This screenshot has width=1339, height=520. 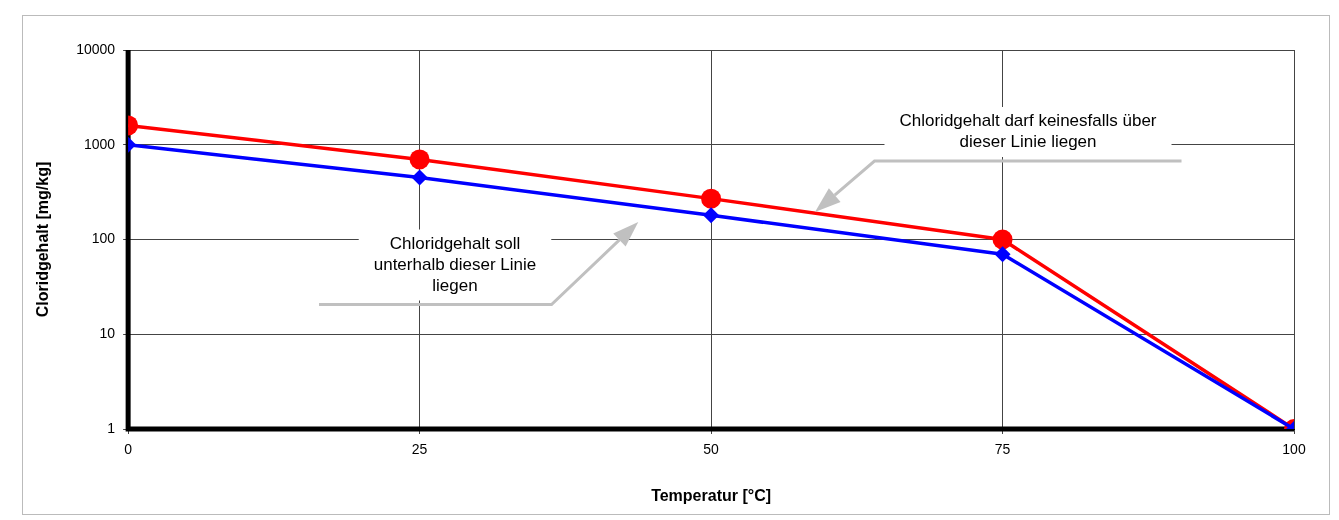 I want to click on x-tick-label: 50, so click(x=711, y=449).